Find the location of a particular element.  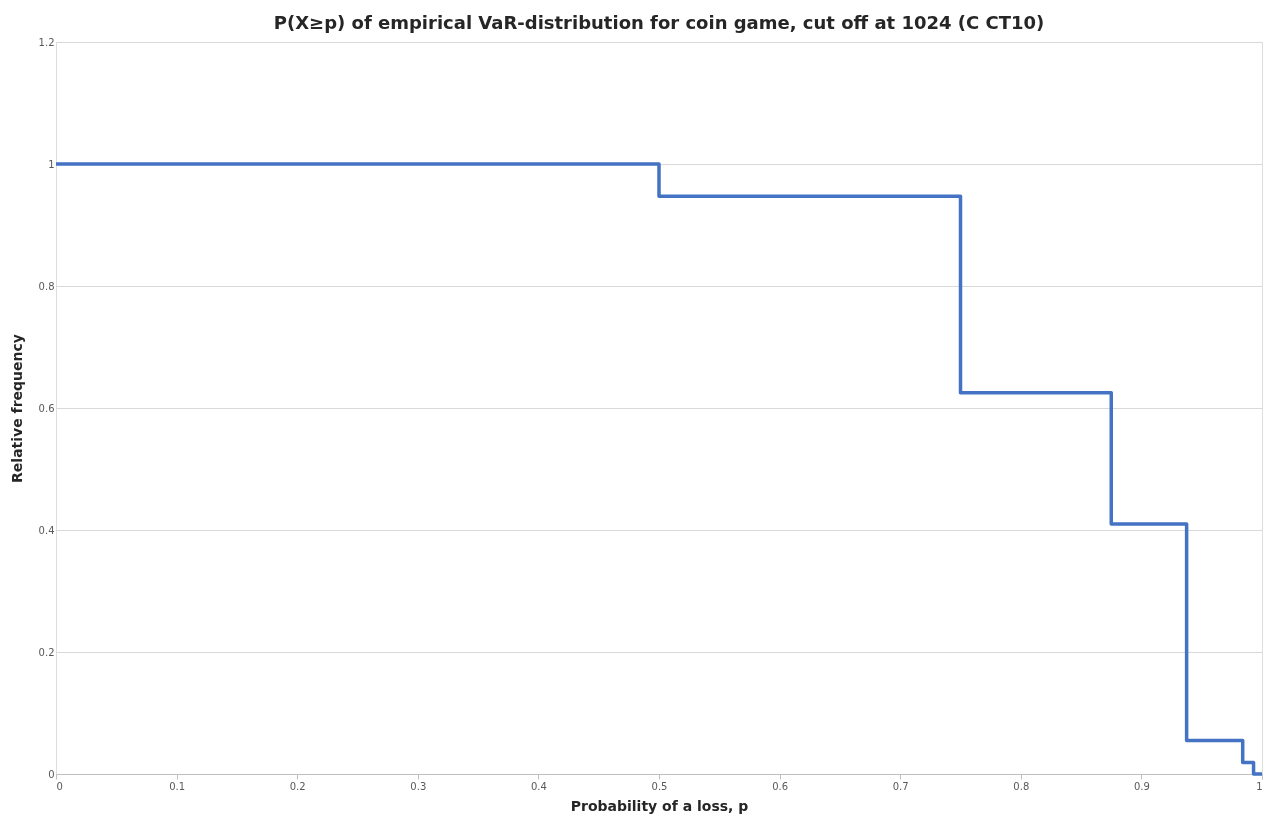

y-tick-label: 1 is located at coordinates (51, 164).